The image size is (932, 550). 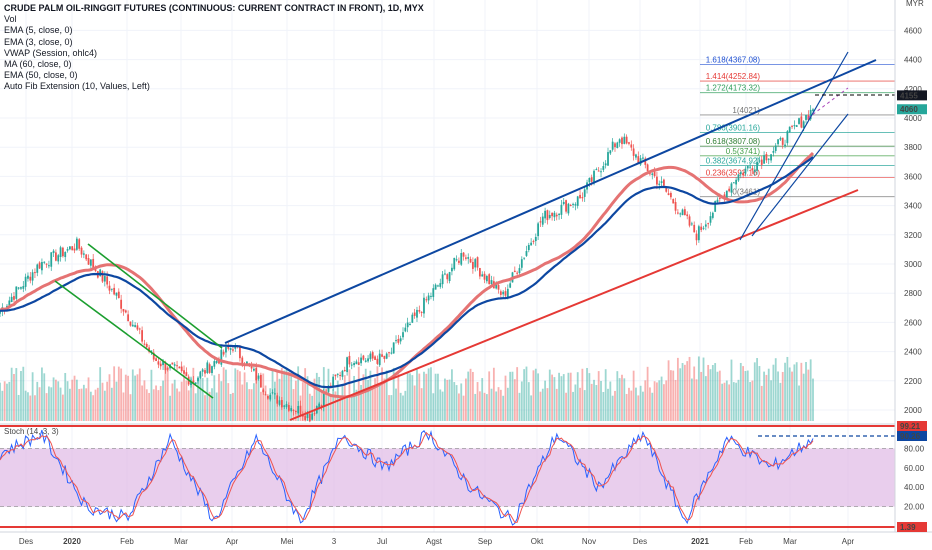 I want to click on price-tick-label: 3000, so click(x=913, y=264).